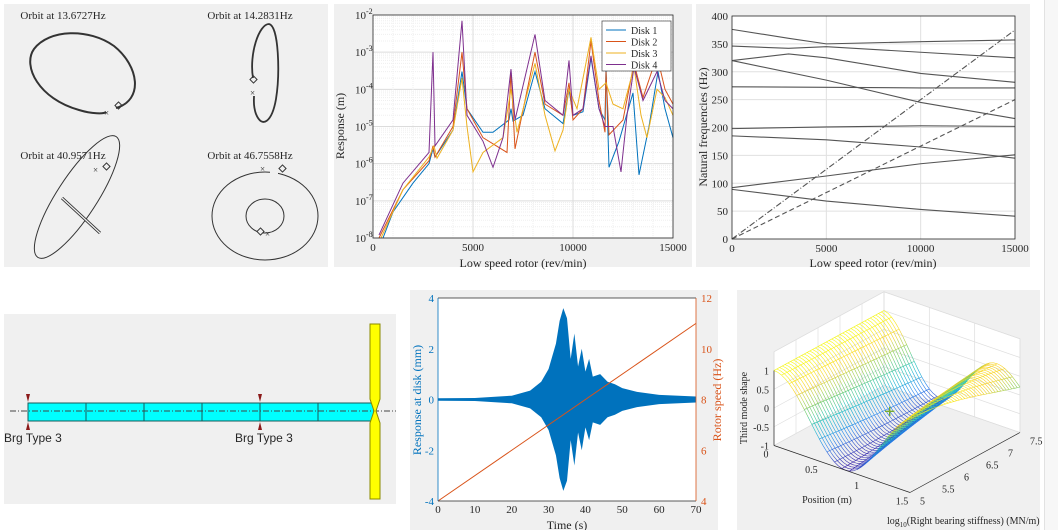 The width and height of the screenshot is (1058, 530). Describe the element at coordinates (62, 16) in the screenshot. I see `orbit-title-1: Orbit at 13.6727Hz` at that location.